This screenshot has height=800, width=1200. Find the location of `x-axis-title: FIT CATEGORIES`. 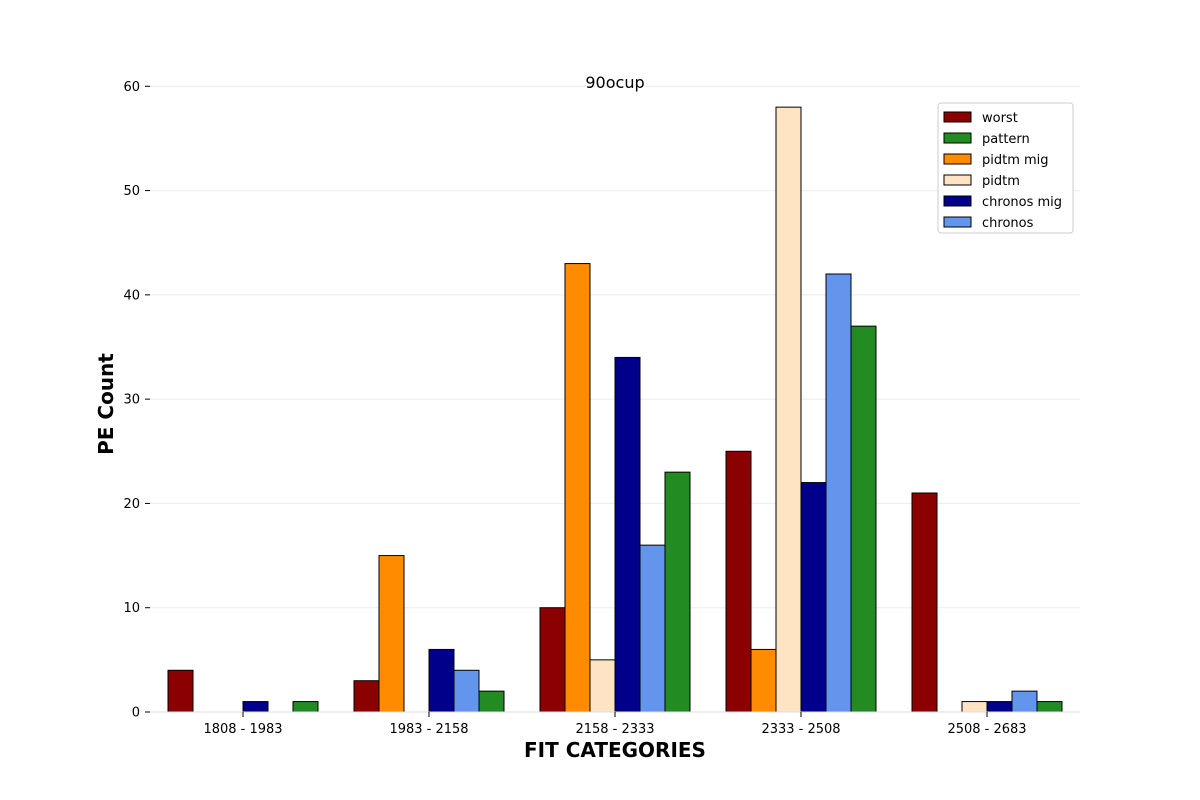

x-axis-title: FIT CATEGORIES is located at coordinates (615, 750).